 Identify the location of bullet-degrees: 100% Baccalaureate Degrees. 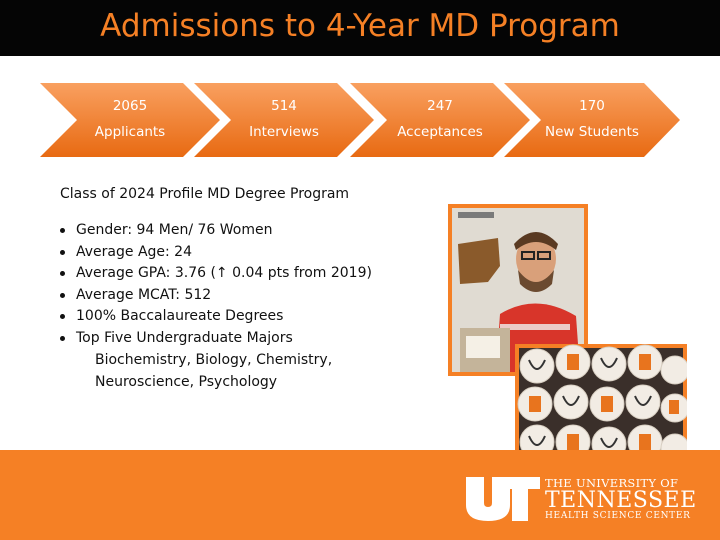
(216, 317).